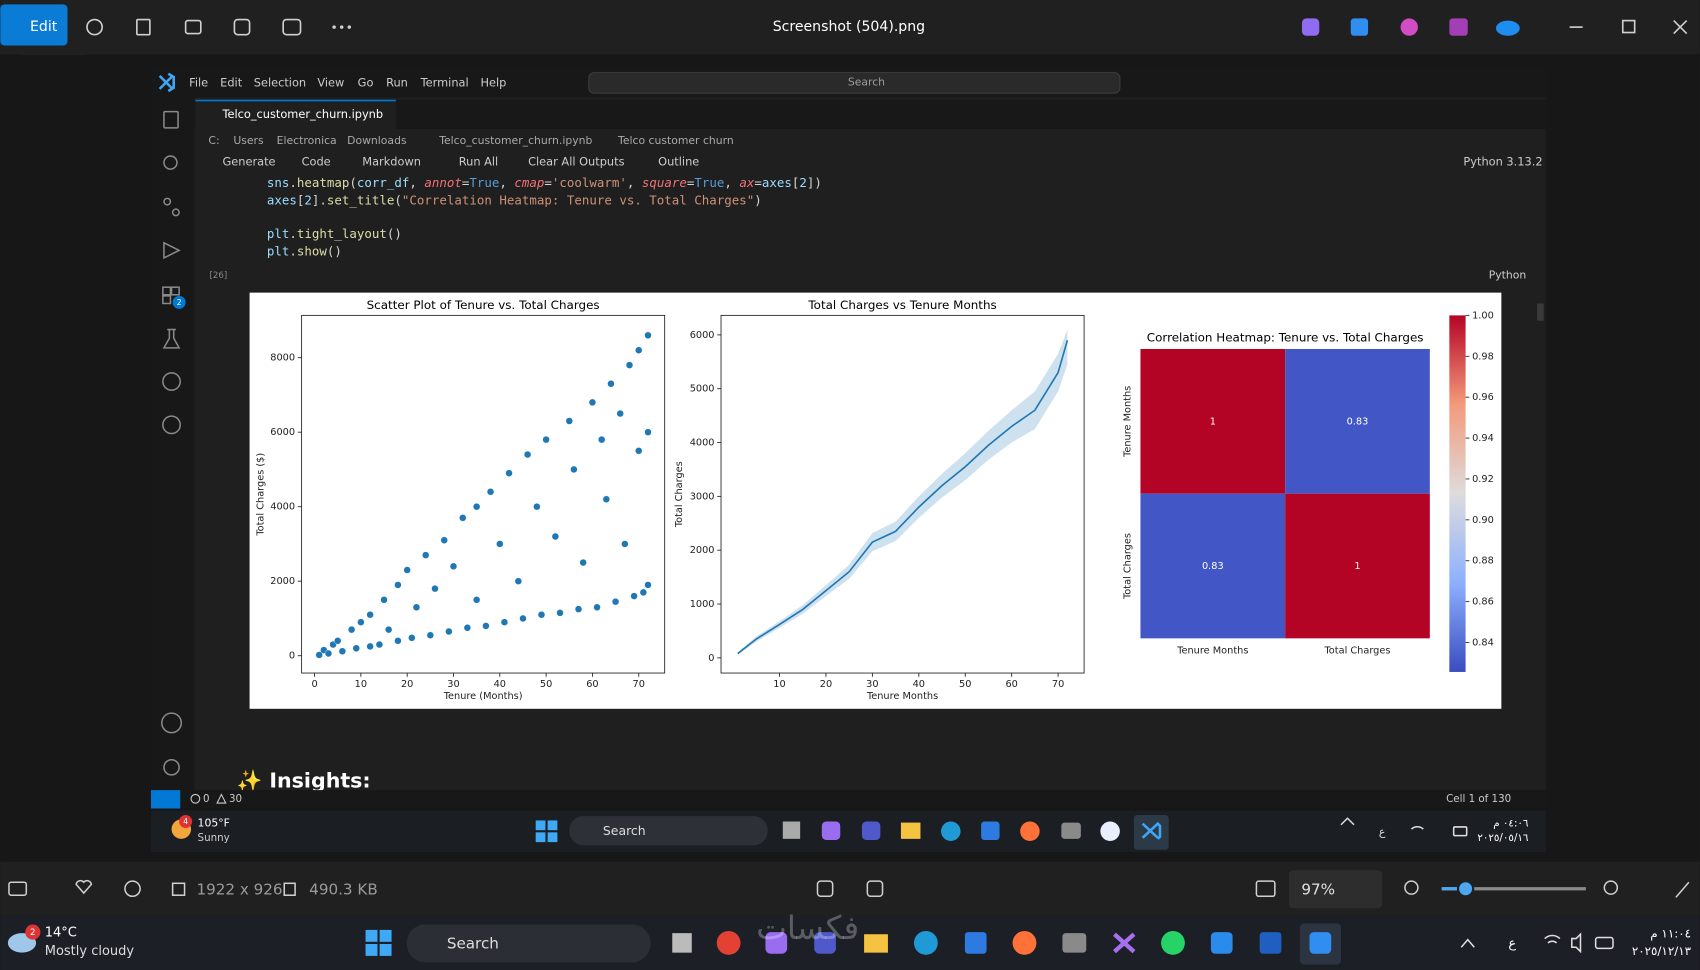 Image resolution: width=1700 pixels, height=970 pixels. What do you see at coordinates (903, 497) in the screenshot?
I see `line` at bounding box center [903, 497].